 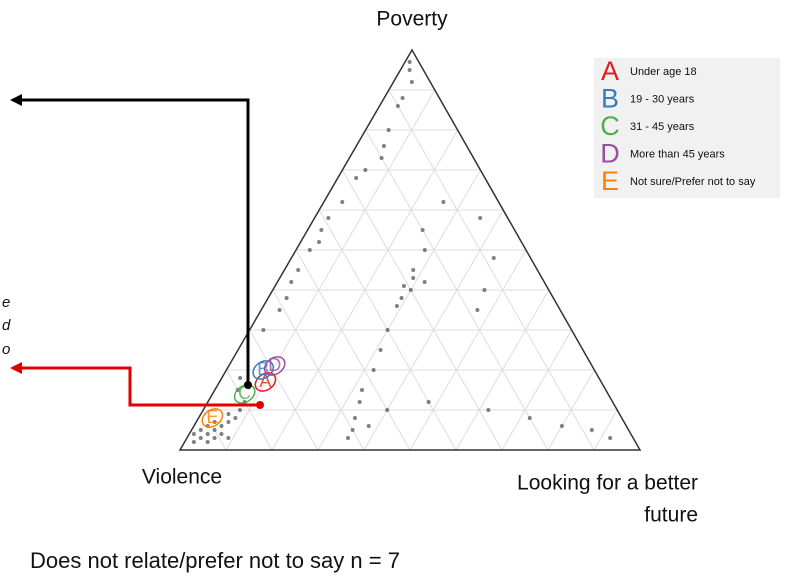 What do you see at coordinates (693, 182) in the screenshot?
I see `legend-label: Not sure/Prefer not to say` at bounding box center [693, 182].